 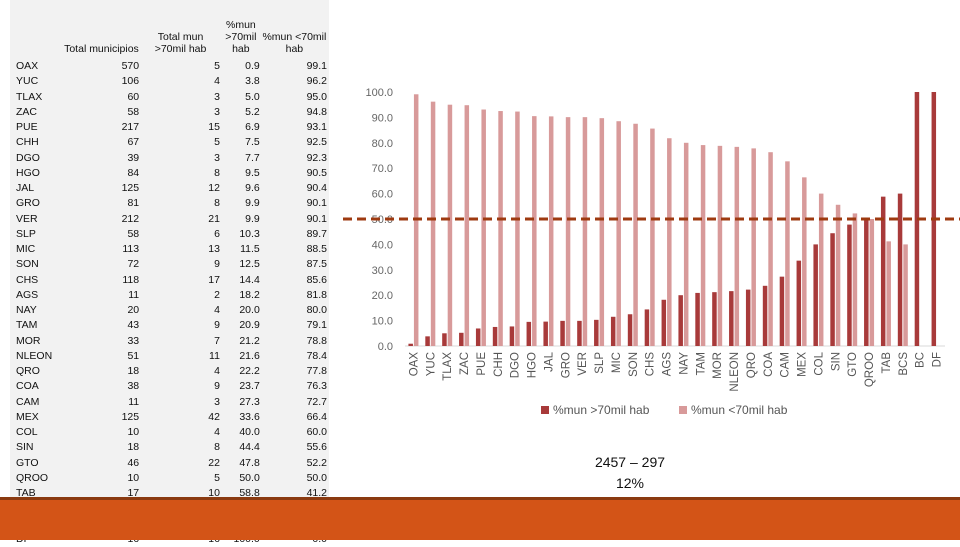 I want to click on cell-pct-over-70mil: 22.2, so click(x=249, y=371).